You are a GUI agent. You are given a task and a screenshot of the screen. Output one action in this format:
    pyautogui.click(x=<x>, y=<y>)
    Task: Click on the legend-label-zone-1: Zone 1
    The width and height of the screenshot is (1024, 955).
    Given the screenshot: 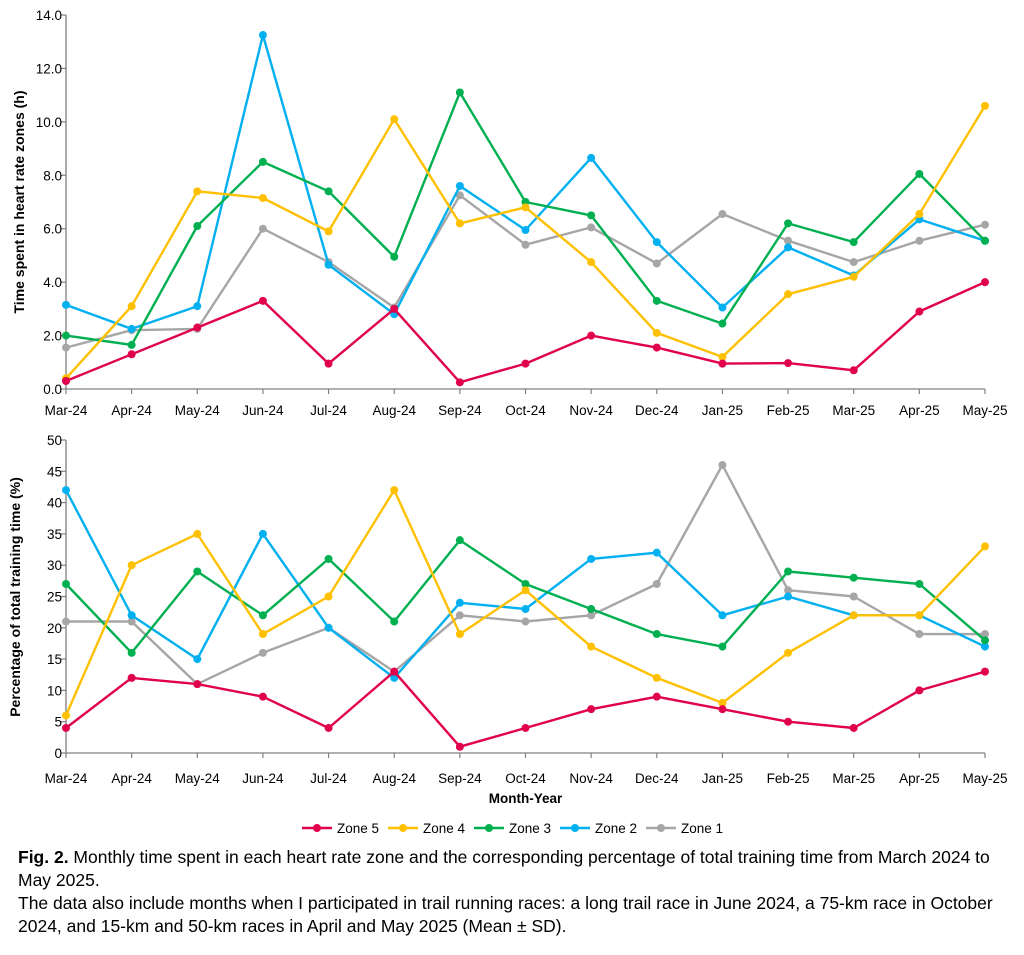 What is the action you would take?
    pyautogui.click(x=702, y=828)
    